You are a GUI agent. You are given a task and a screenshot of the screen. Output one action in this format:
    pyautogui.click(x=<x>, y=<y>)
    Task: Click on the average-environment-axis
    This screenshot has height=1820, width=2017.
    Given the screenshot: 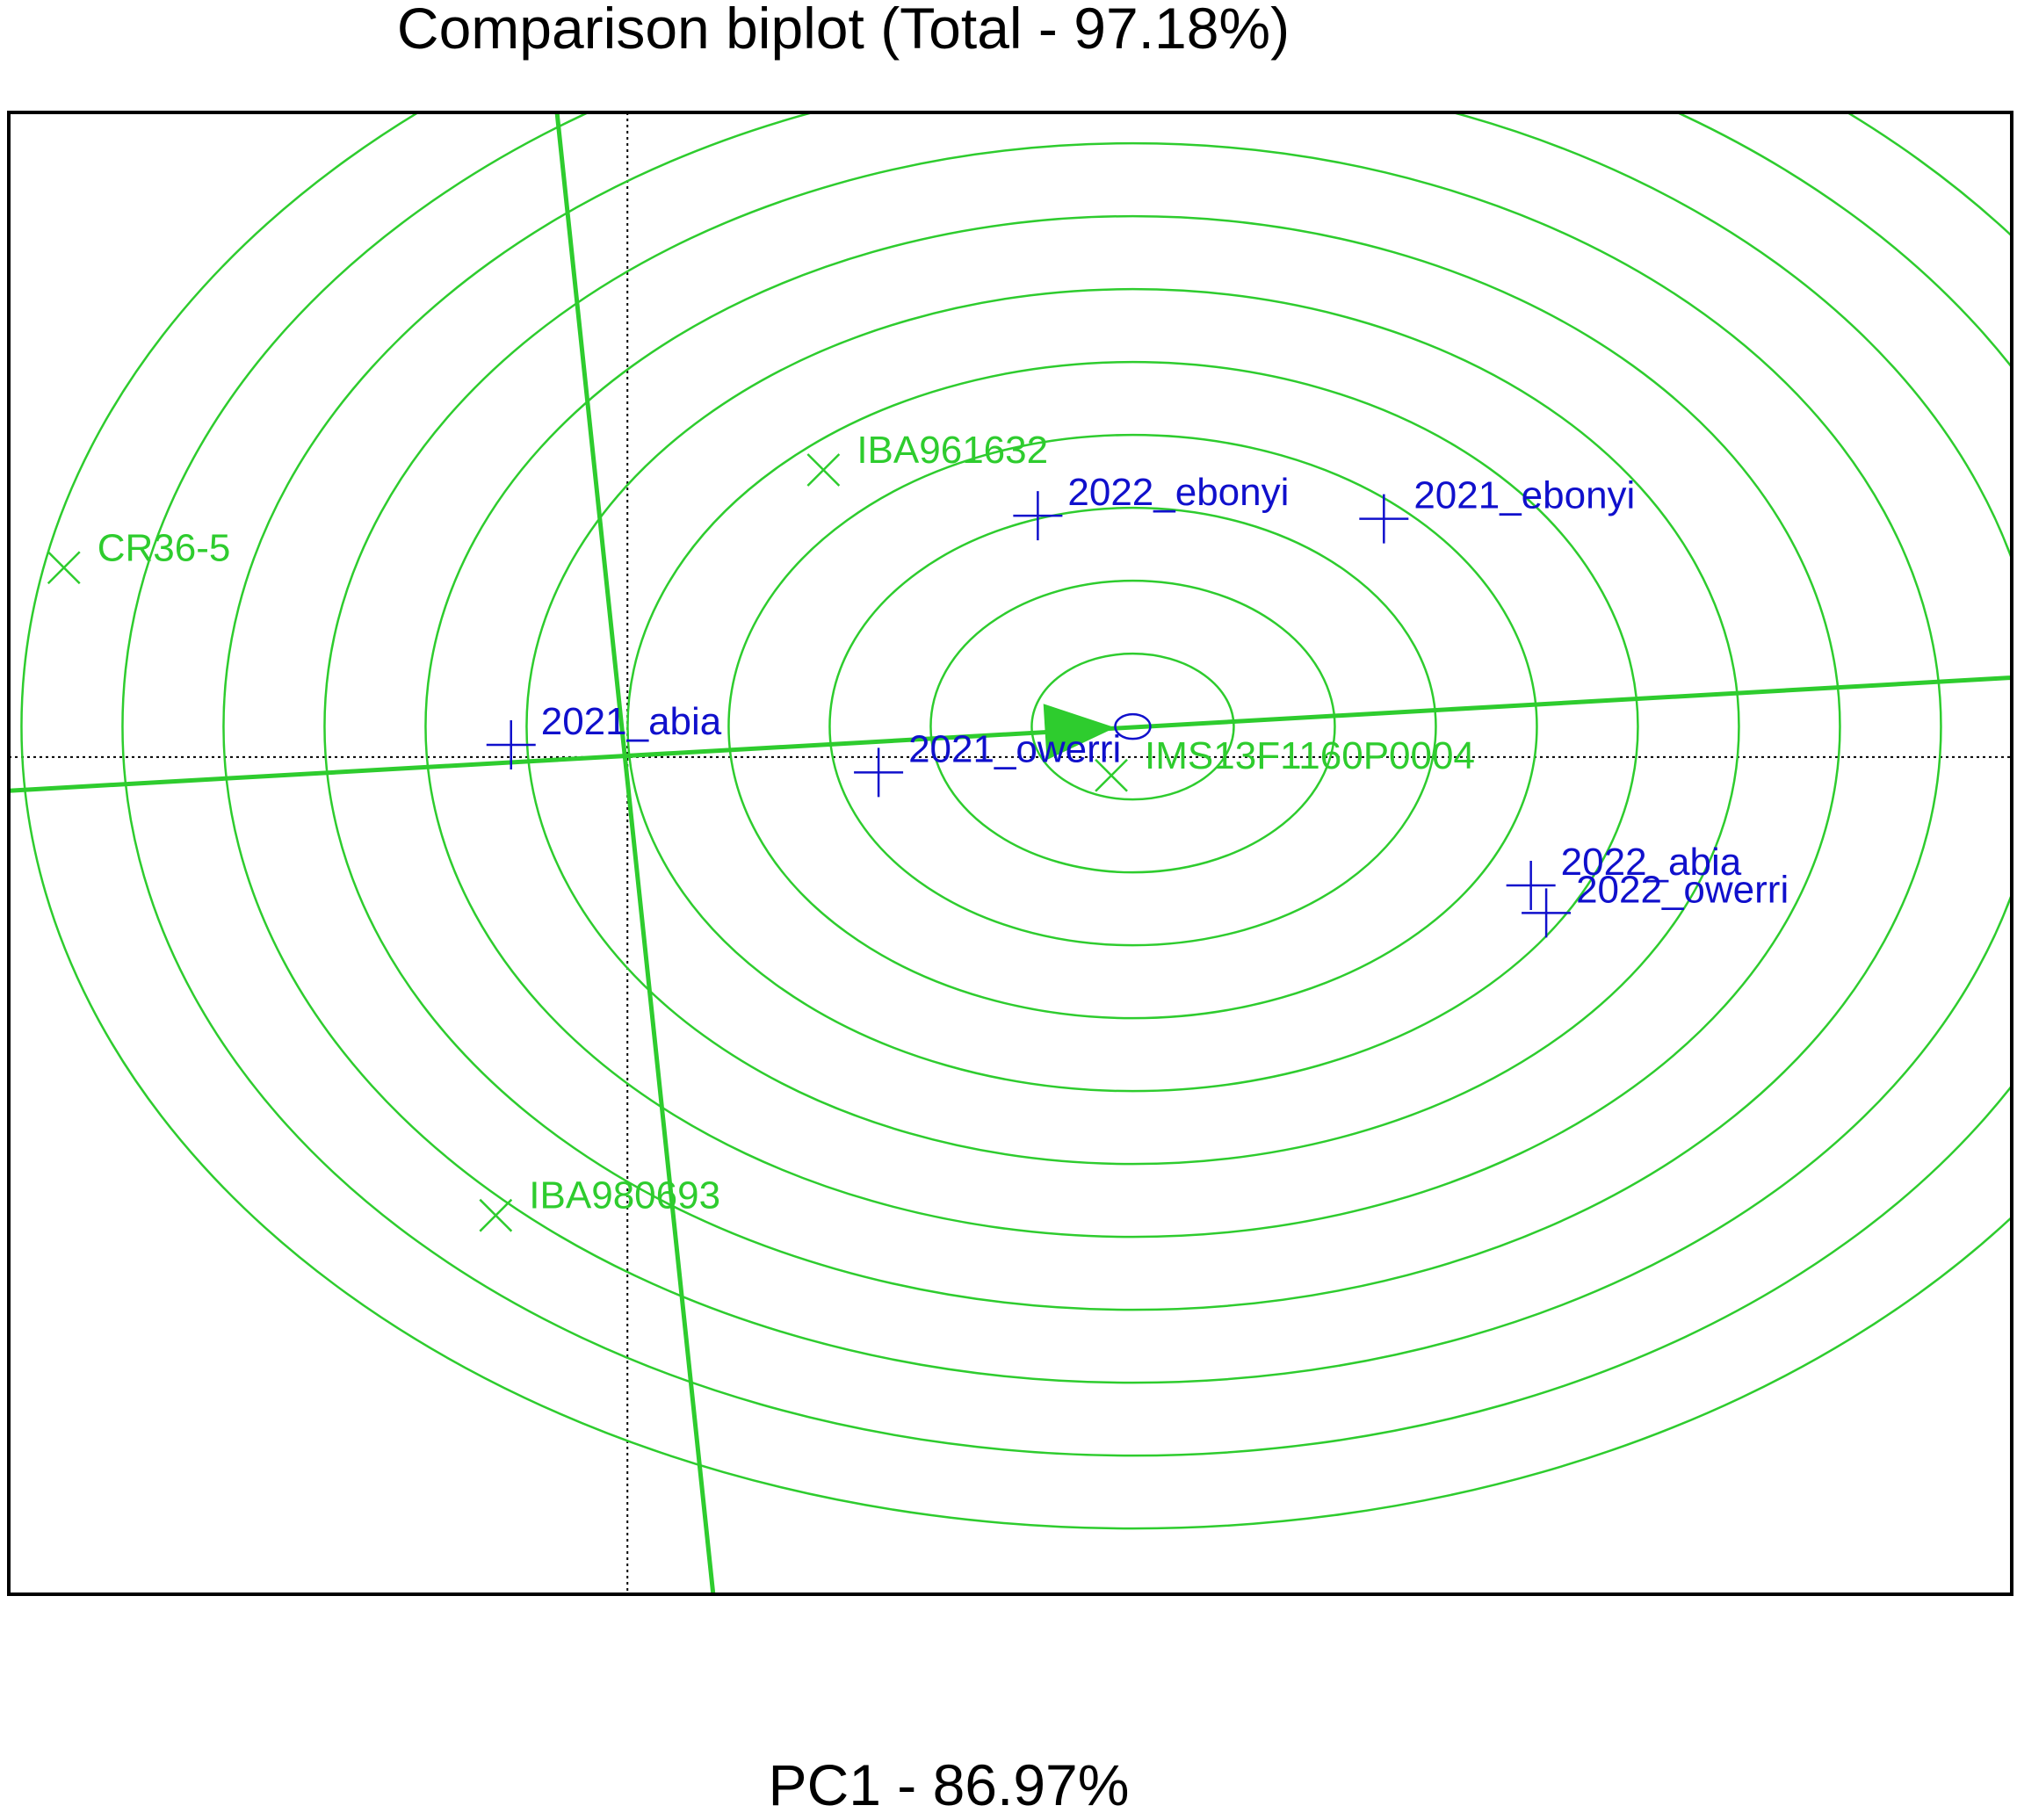 What is the action you would take?
    pyautogui.click(x=1010, y=734)
    